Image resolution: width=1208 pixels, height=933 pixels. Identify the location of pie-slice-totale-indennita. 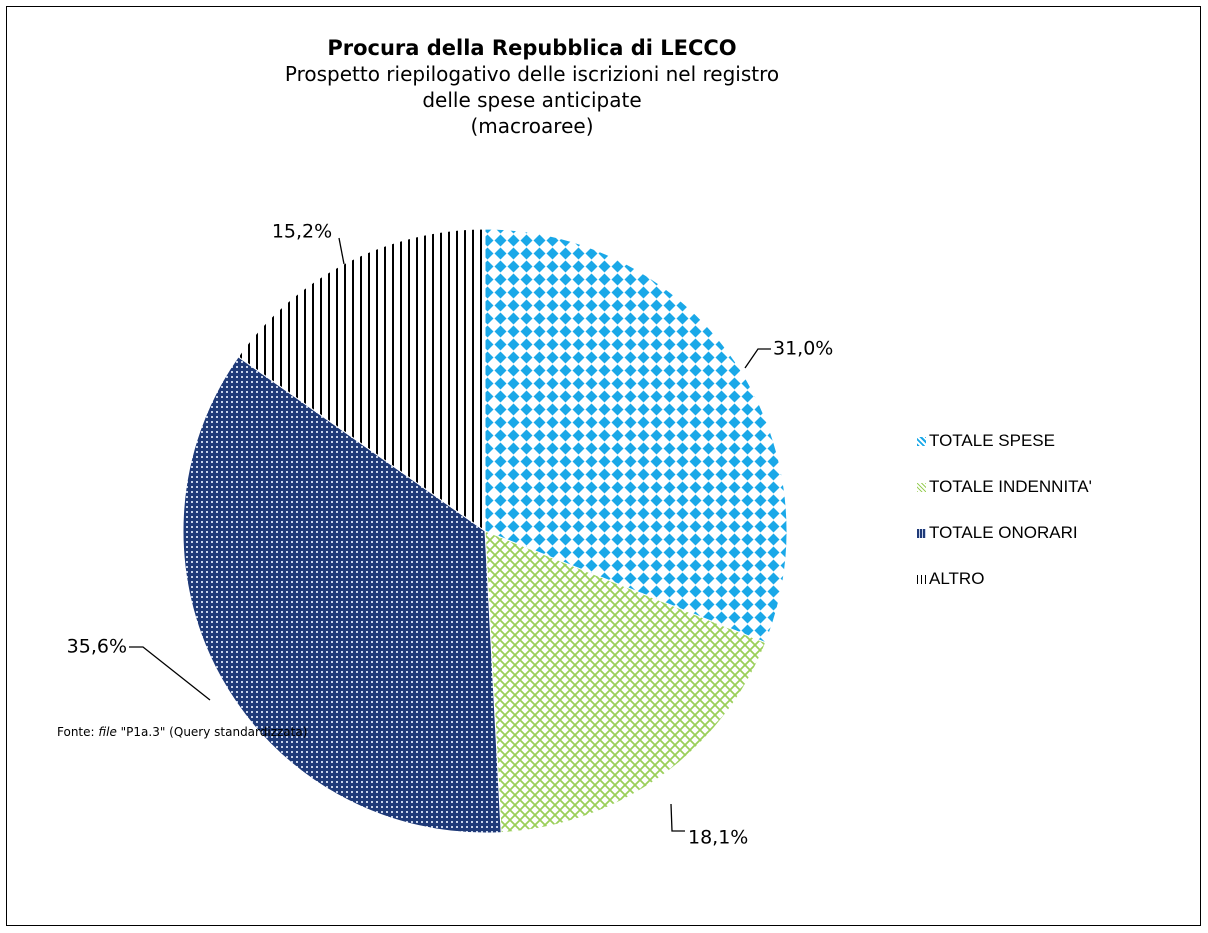
(625, 682).